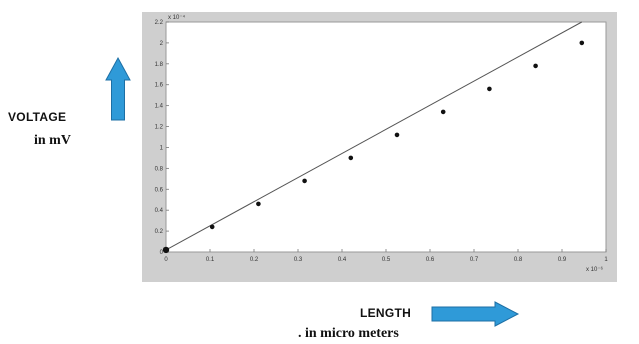  What do you see at coordinates (159, 128) in the screenshot?
I see `y-tick-label: 1.2` at bounding box center [159, 128].